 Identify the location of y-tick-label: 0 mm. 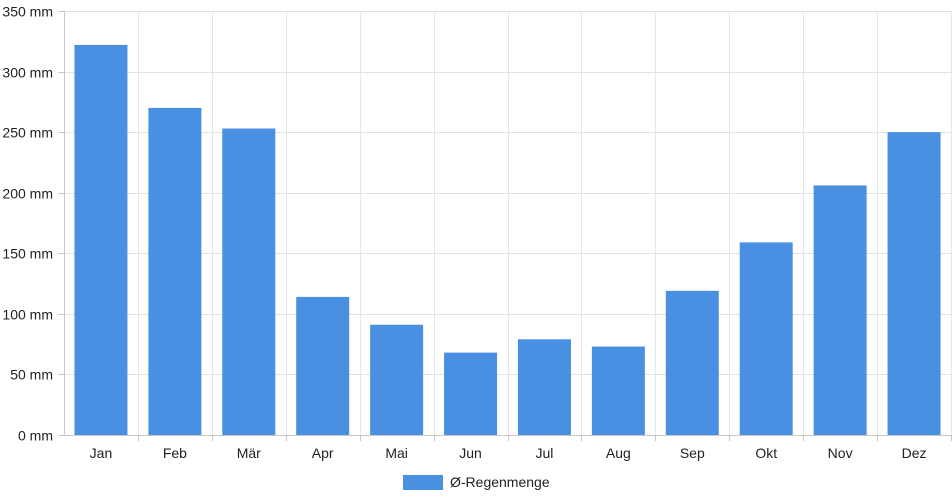
(35, 436).